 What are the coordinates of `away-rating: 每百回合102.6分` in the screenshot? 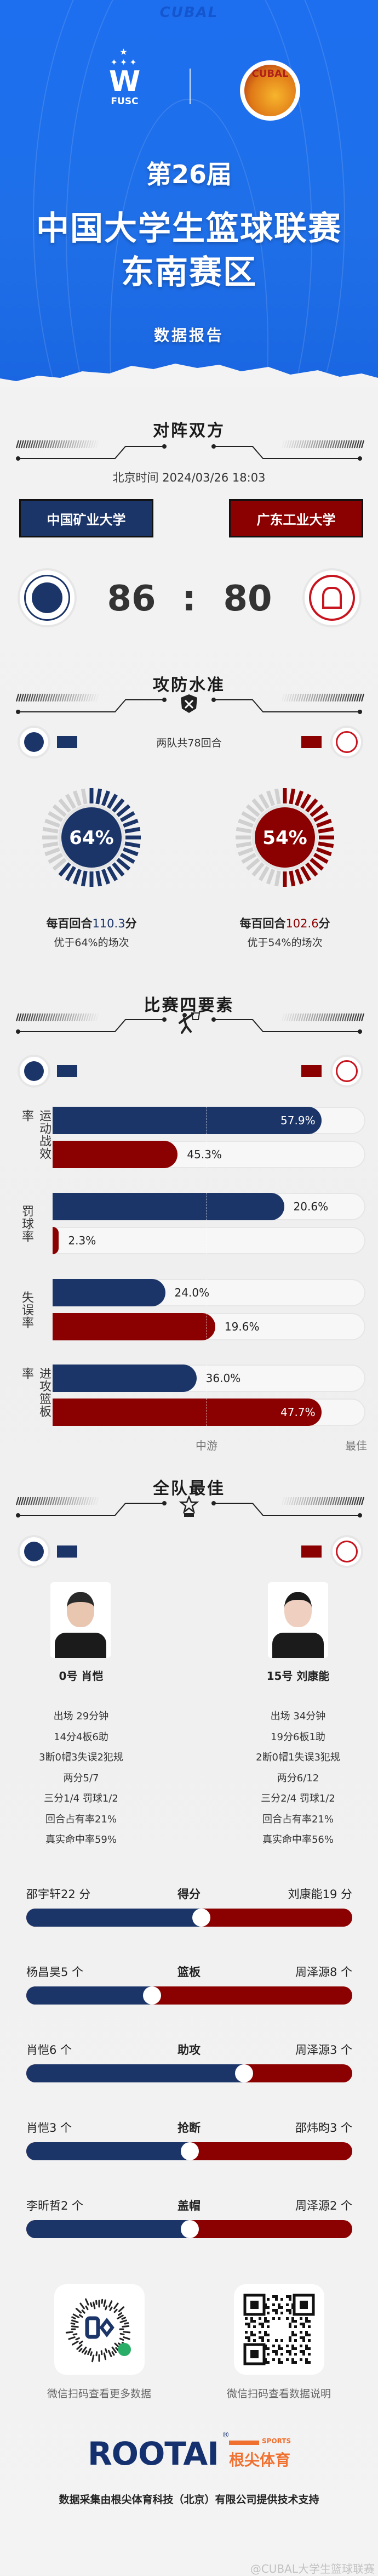 It's located at (285, 923).